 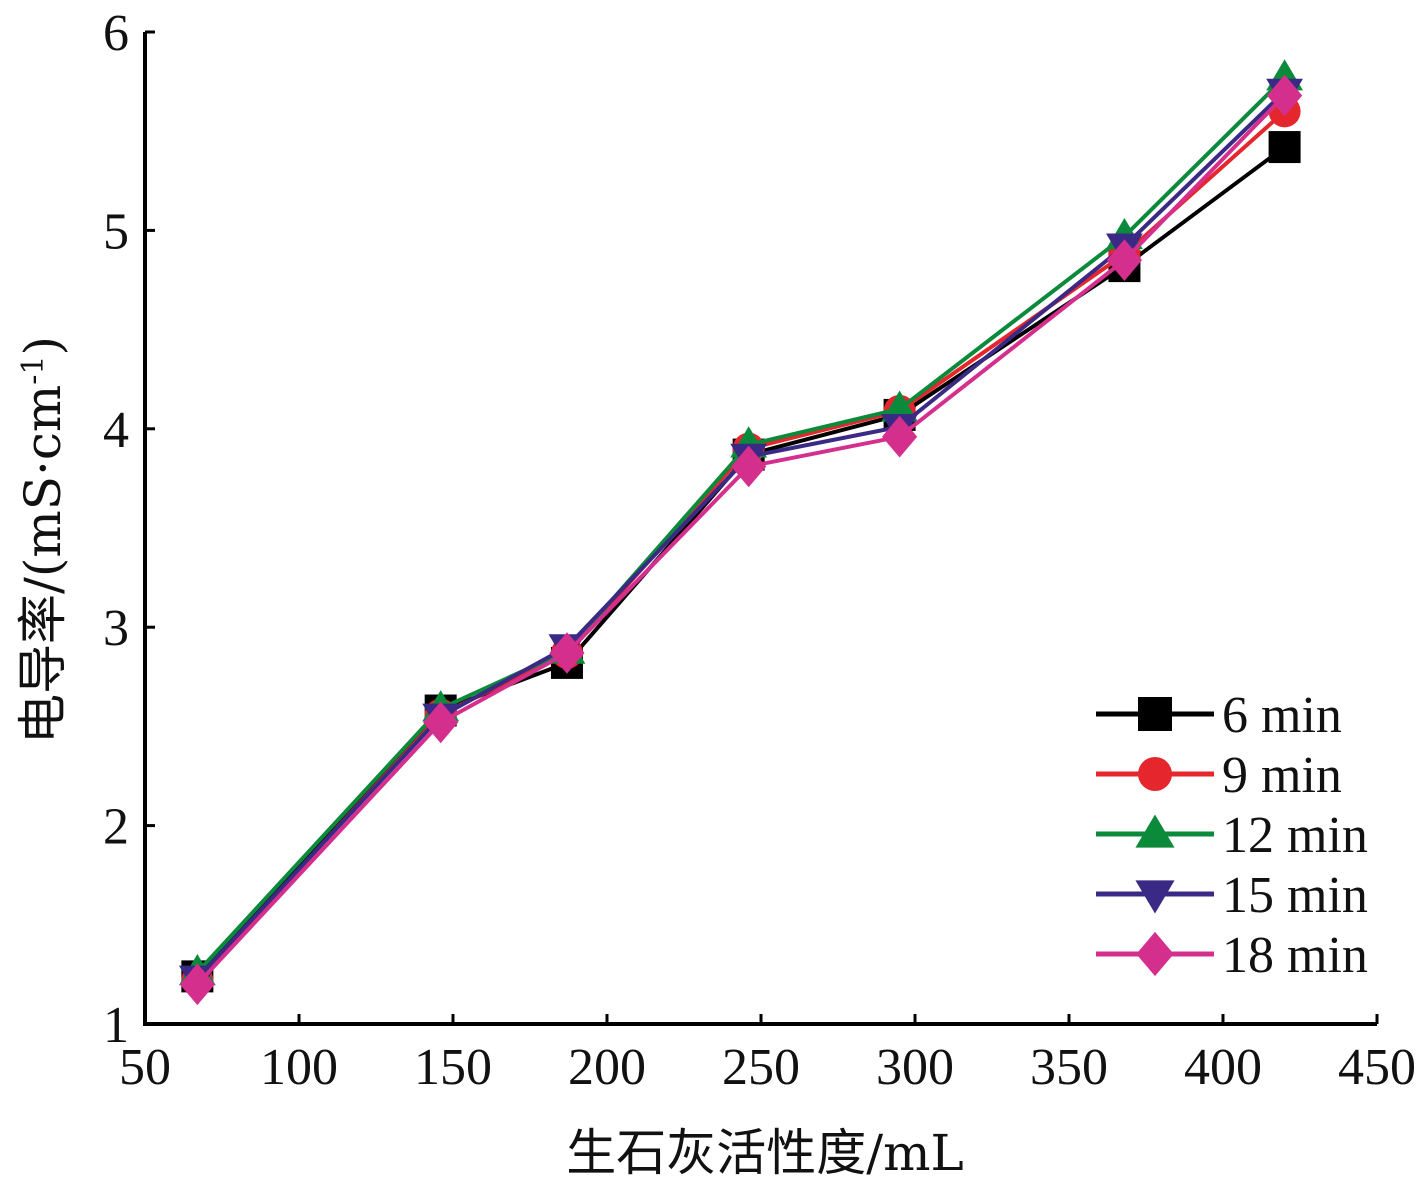 I want to click on legend-entry: 15 min, so click(x=1232, y=895).